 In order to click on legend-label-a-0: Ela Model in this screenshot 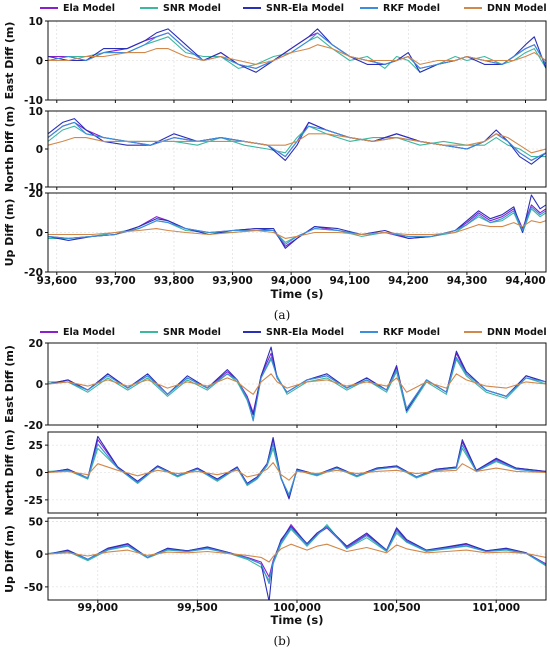, I will do `click(89, 8)`.